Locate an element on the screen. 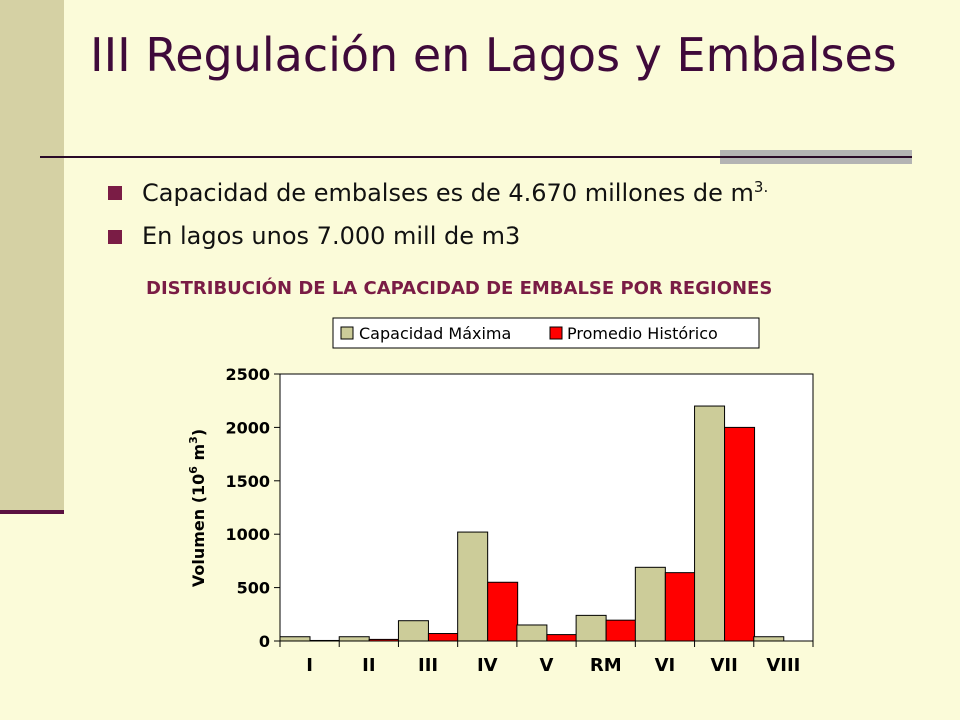 This screenshot has width=960, height=720. bullet-item: En lagos unos 7.000 mill de m3 is located at coordinates (438, 244).